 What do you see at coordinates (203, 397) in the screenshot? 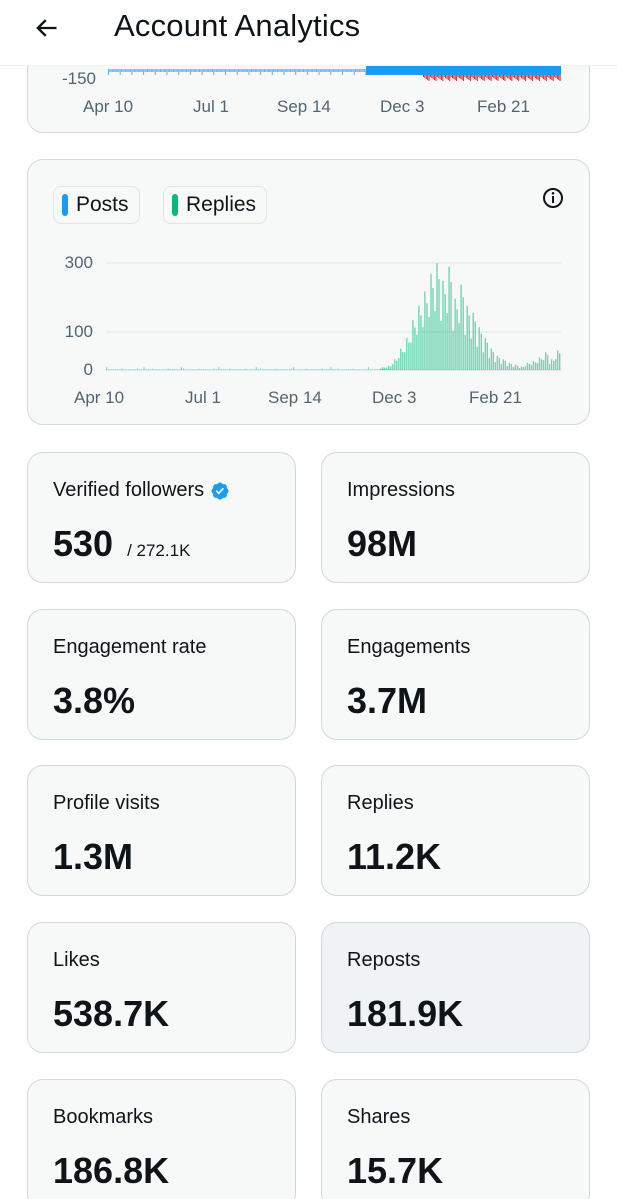
I see `x-tick-label: Jul 1` at bounding box center [203, 397].